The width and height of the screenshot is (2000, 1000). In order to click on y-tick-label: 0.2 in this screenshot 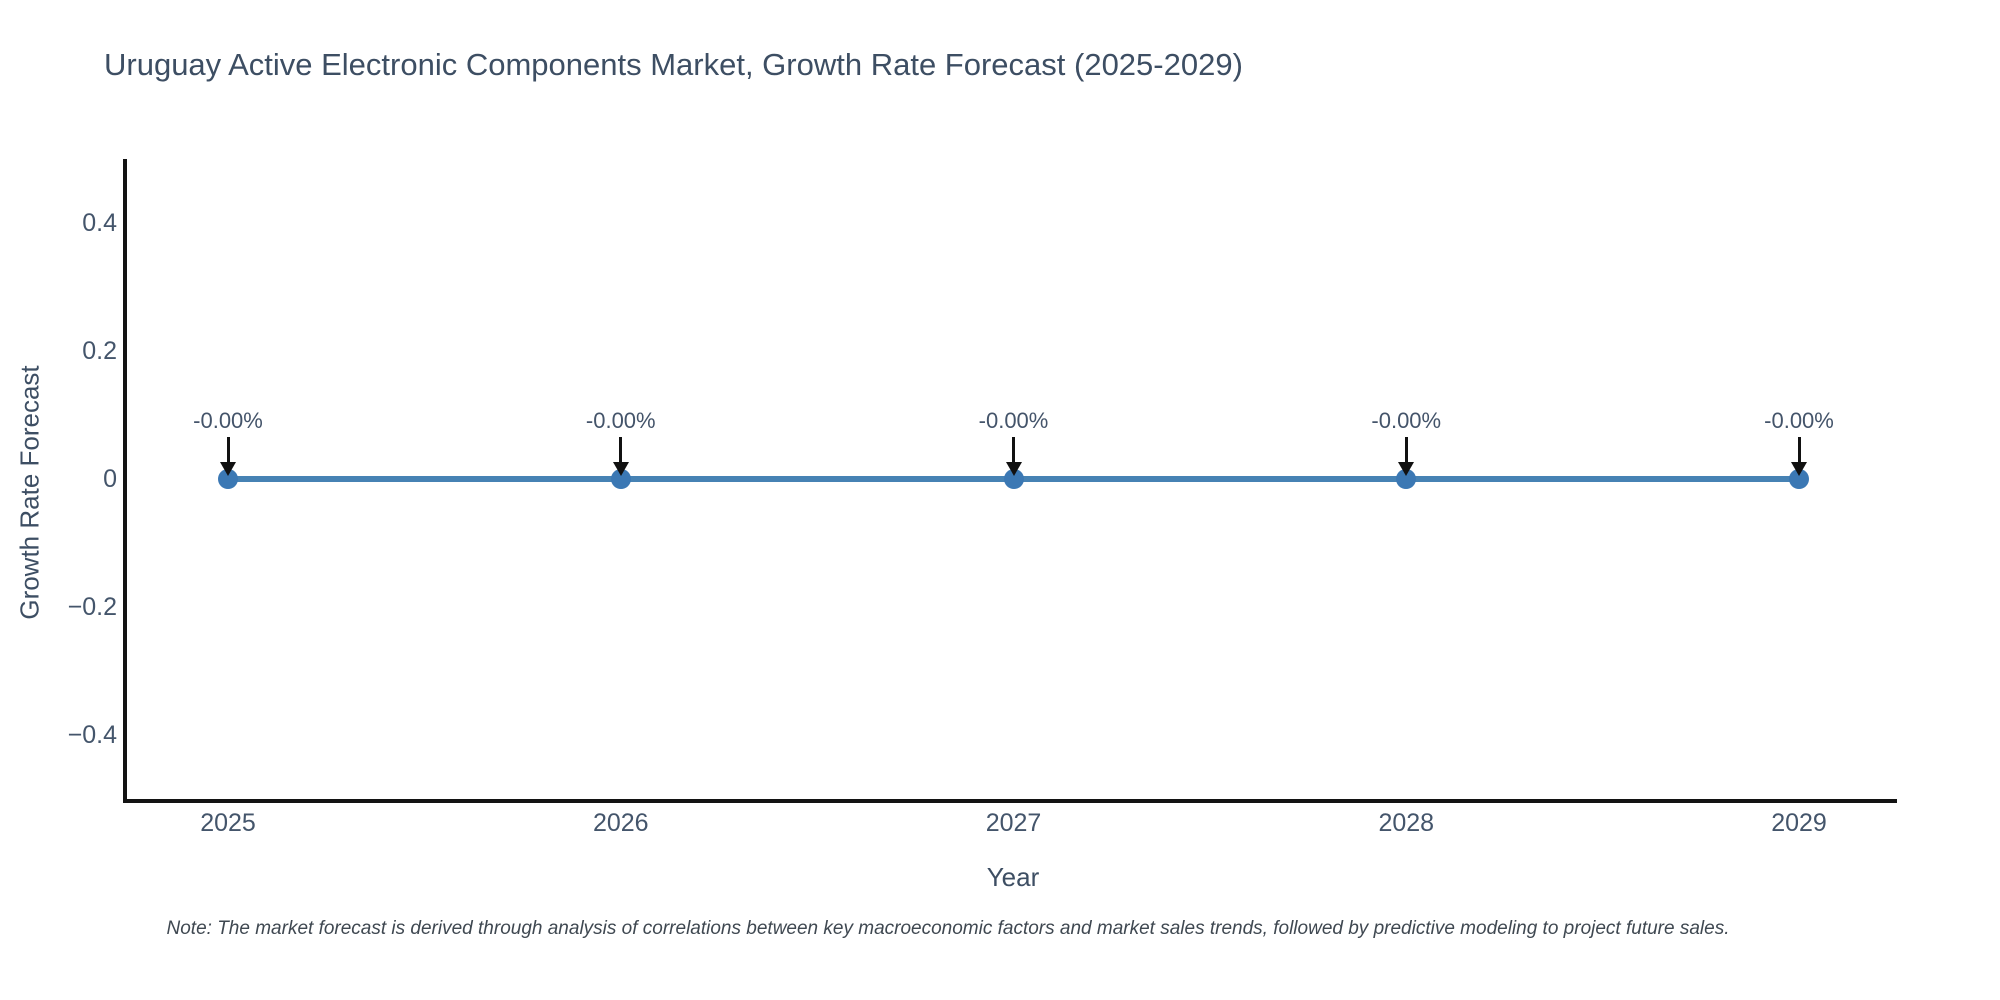, I will do `click(99, 351)`.